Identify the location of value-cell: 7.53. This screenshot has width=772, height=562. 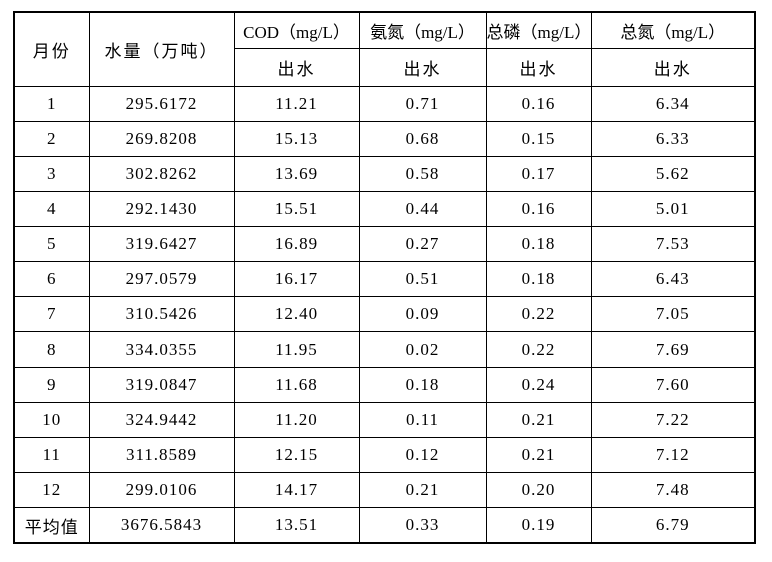
(673, 244).